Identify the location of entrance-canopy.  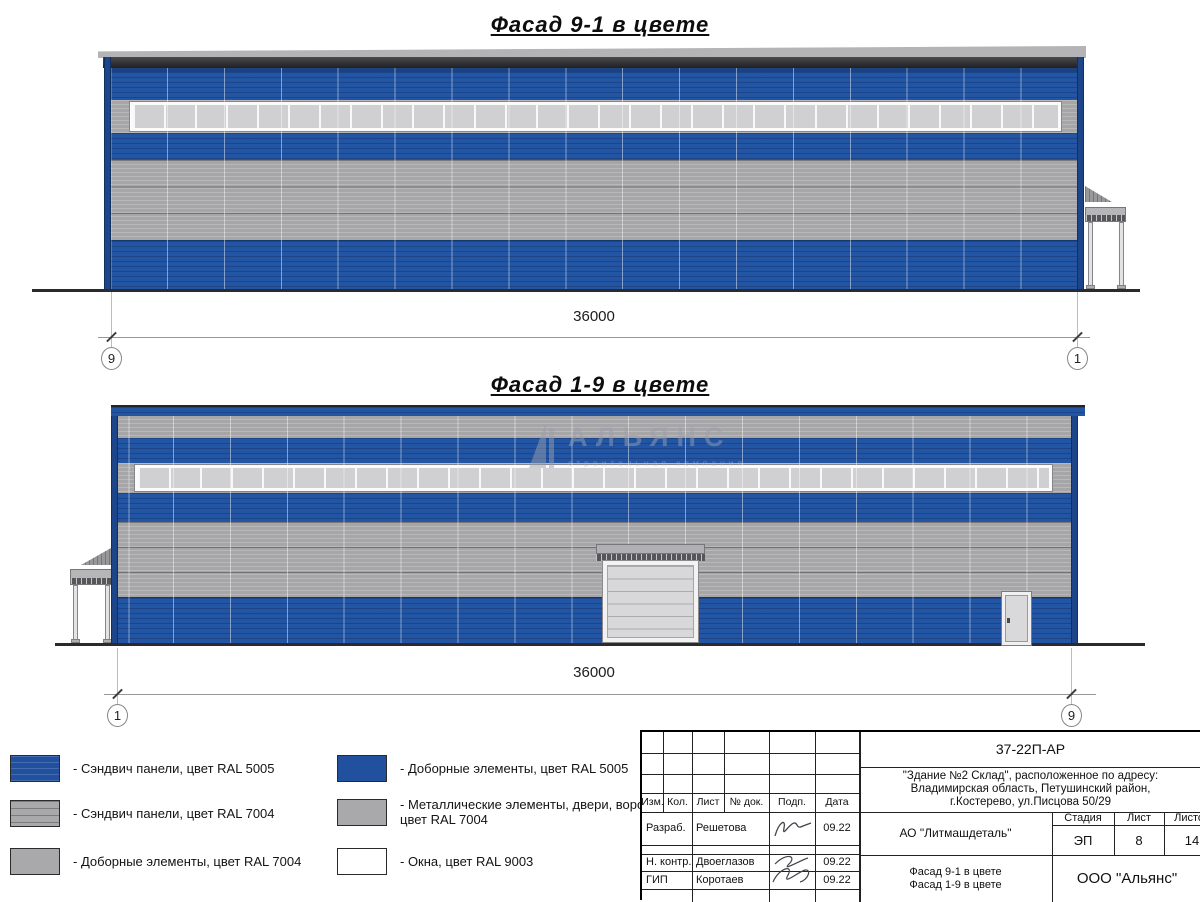
(1105, 214).